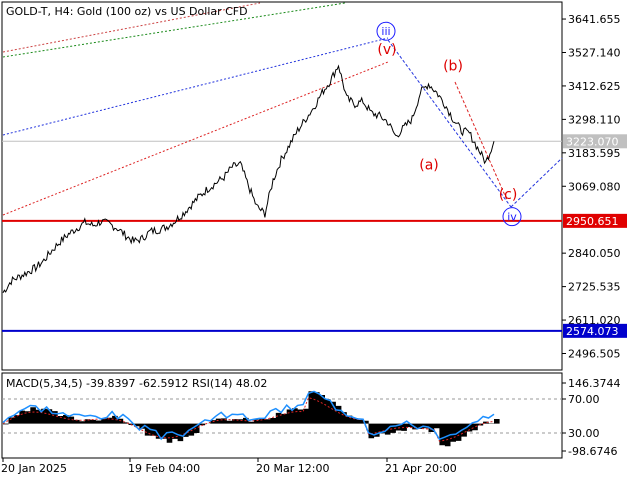 This screenshot has height=480, width=640. What do you see at coordinates (592, 331) in the screenshot?
I see `level-price-label: 2574.073` at bounding box center [592, 331].